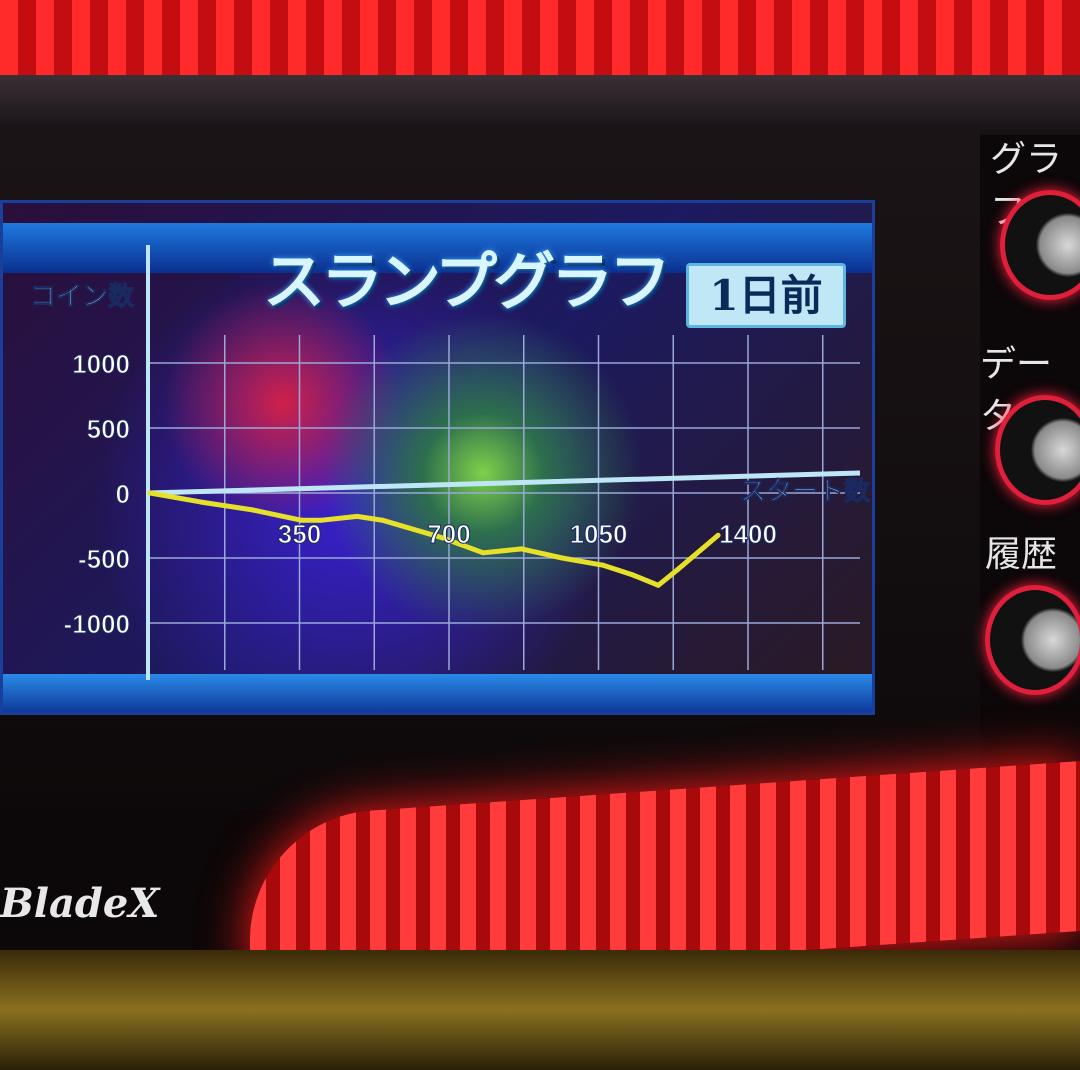 The height and width of the screenshot is (1070, 1080). Describe the element at coordinates (540, 1010) in the screenshot. I see `gold-panel` at that location.